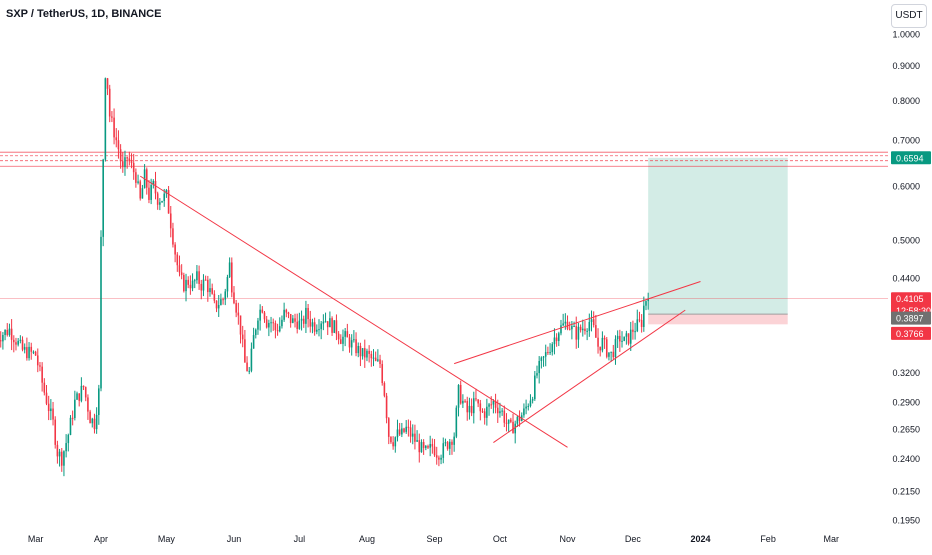 This screenshot has width=932, height=555. Describe the element at coordinates (906, 66) in the screenshot. I see `y-tick-label: 0.9000` at that location.